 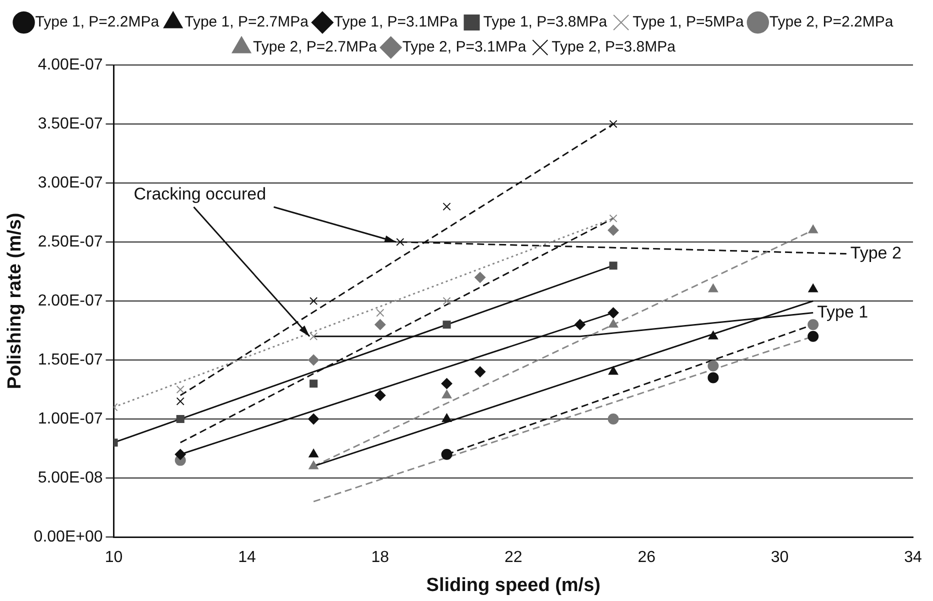 What do you see at coordinates (70, 419) in the screenshot?
I see `y-tick-label: 1.00E-07` at bounding box center [70, 419].